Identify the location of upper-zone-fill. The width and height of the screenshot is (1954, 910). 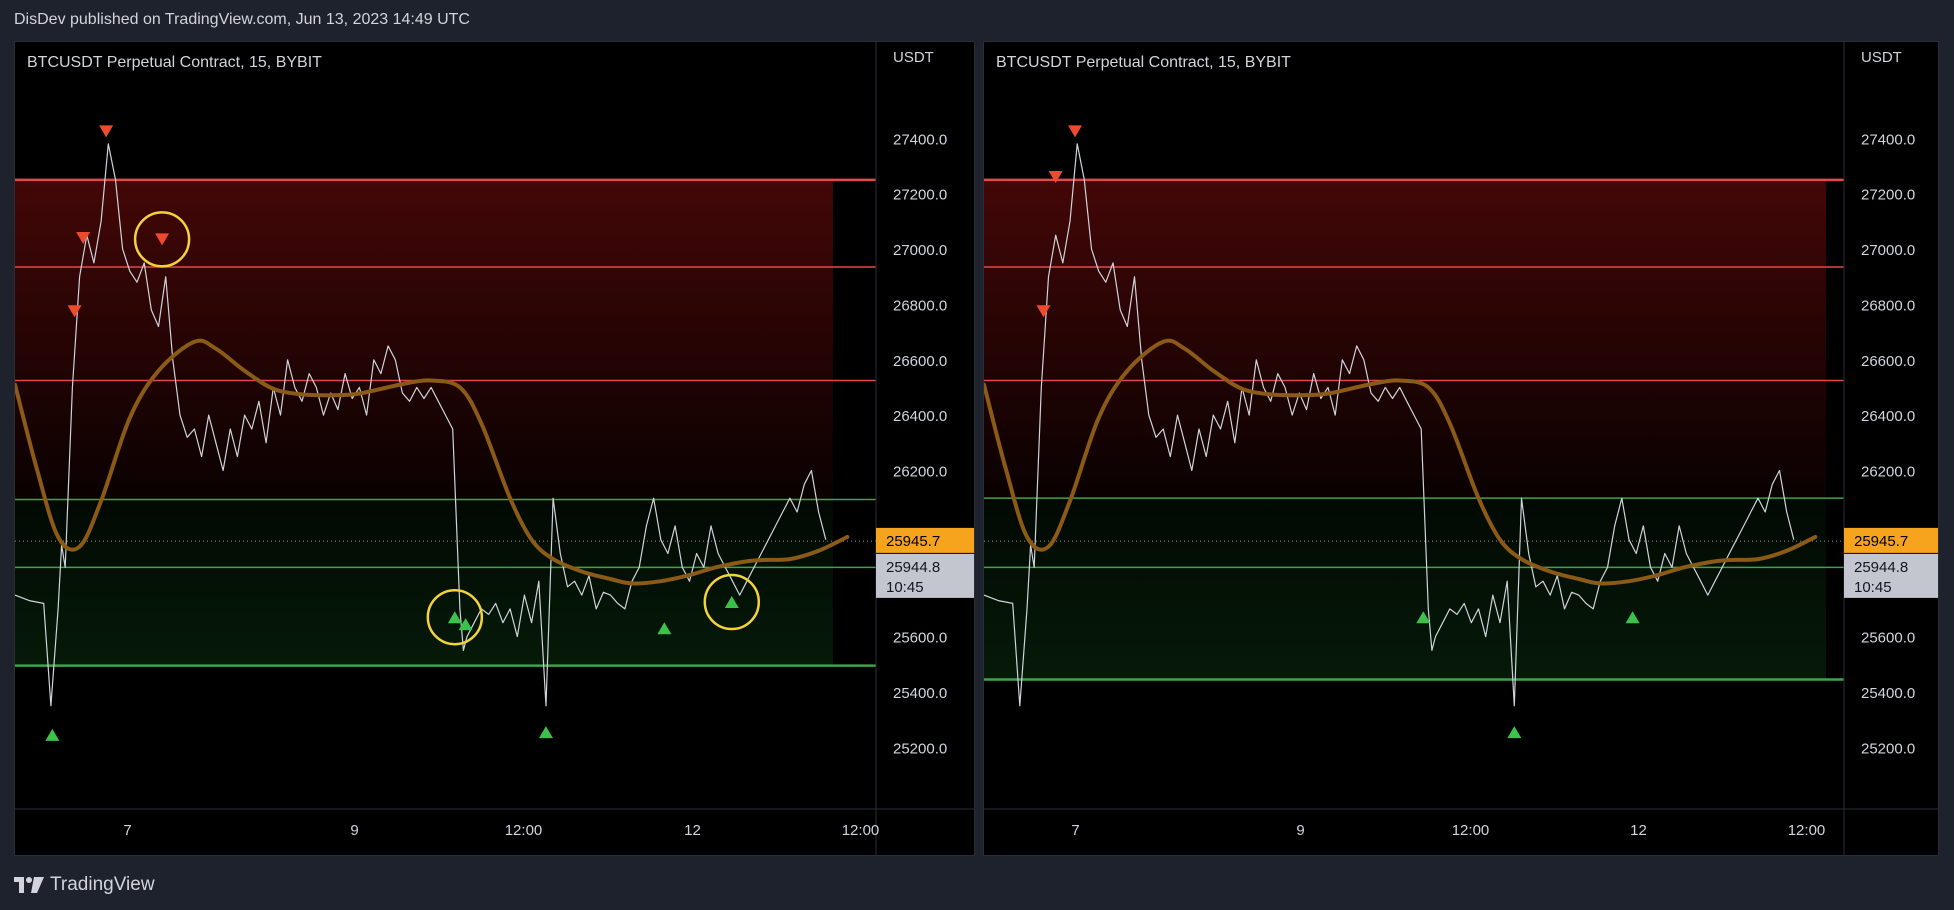
(424, 339).